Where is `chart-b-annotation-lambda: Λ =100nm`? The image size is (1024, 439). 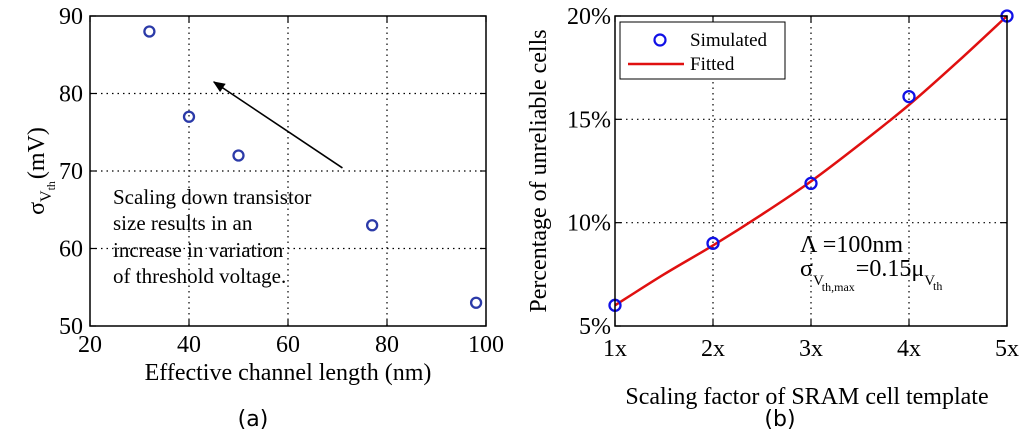
chart-b-annotation-lambda: Λ =100nm is located at coordinates (851, 245).